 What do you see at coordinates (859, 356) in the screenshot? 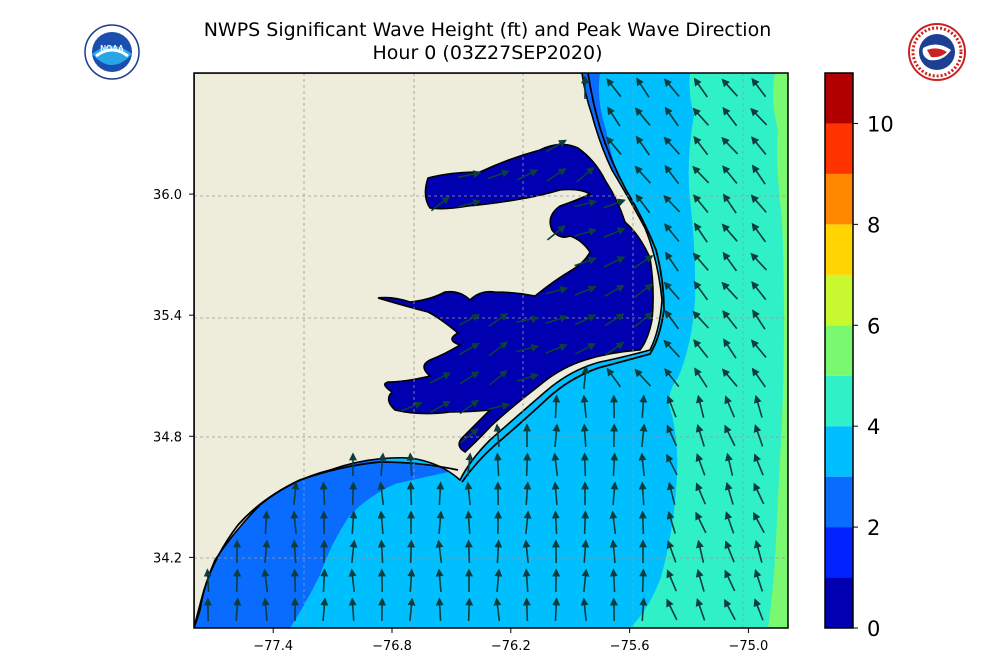
I see `colorbar: 0 2 4 6 8 10` at bounding box center [859, 356].